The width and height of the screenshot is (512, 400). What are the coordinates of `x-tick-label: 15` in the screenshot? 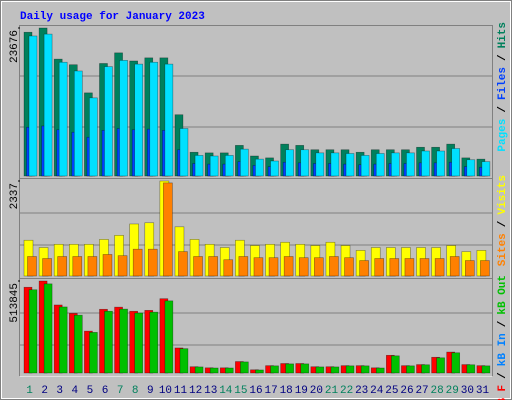 It's located at (240, 391).